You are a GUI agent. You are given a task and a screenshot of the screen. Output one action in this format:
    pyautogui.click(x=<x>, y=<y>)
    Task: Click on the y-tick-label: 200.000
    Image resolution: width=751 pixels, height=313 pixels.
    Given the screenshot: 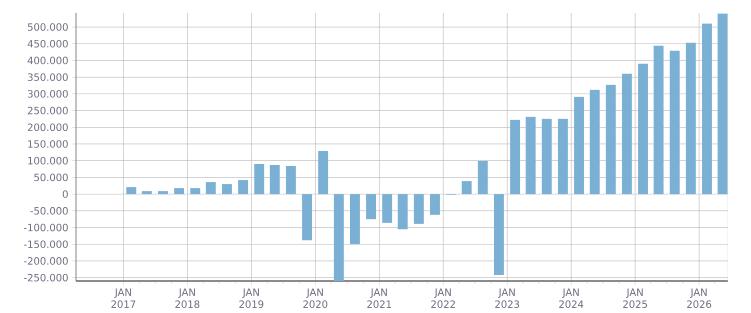 What is the action you would take?
    pyautogui.click(x=48, y=127)
    